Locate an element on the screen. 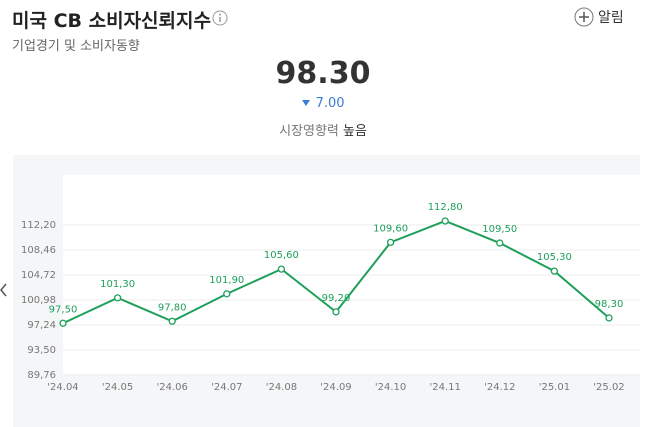 This screenshot has height=427, width=646. data-label: 105,60 is located at coordinates (281, 255).